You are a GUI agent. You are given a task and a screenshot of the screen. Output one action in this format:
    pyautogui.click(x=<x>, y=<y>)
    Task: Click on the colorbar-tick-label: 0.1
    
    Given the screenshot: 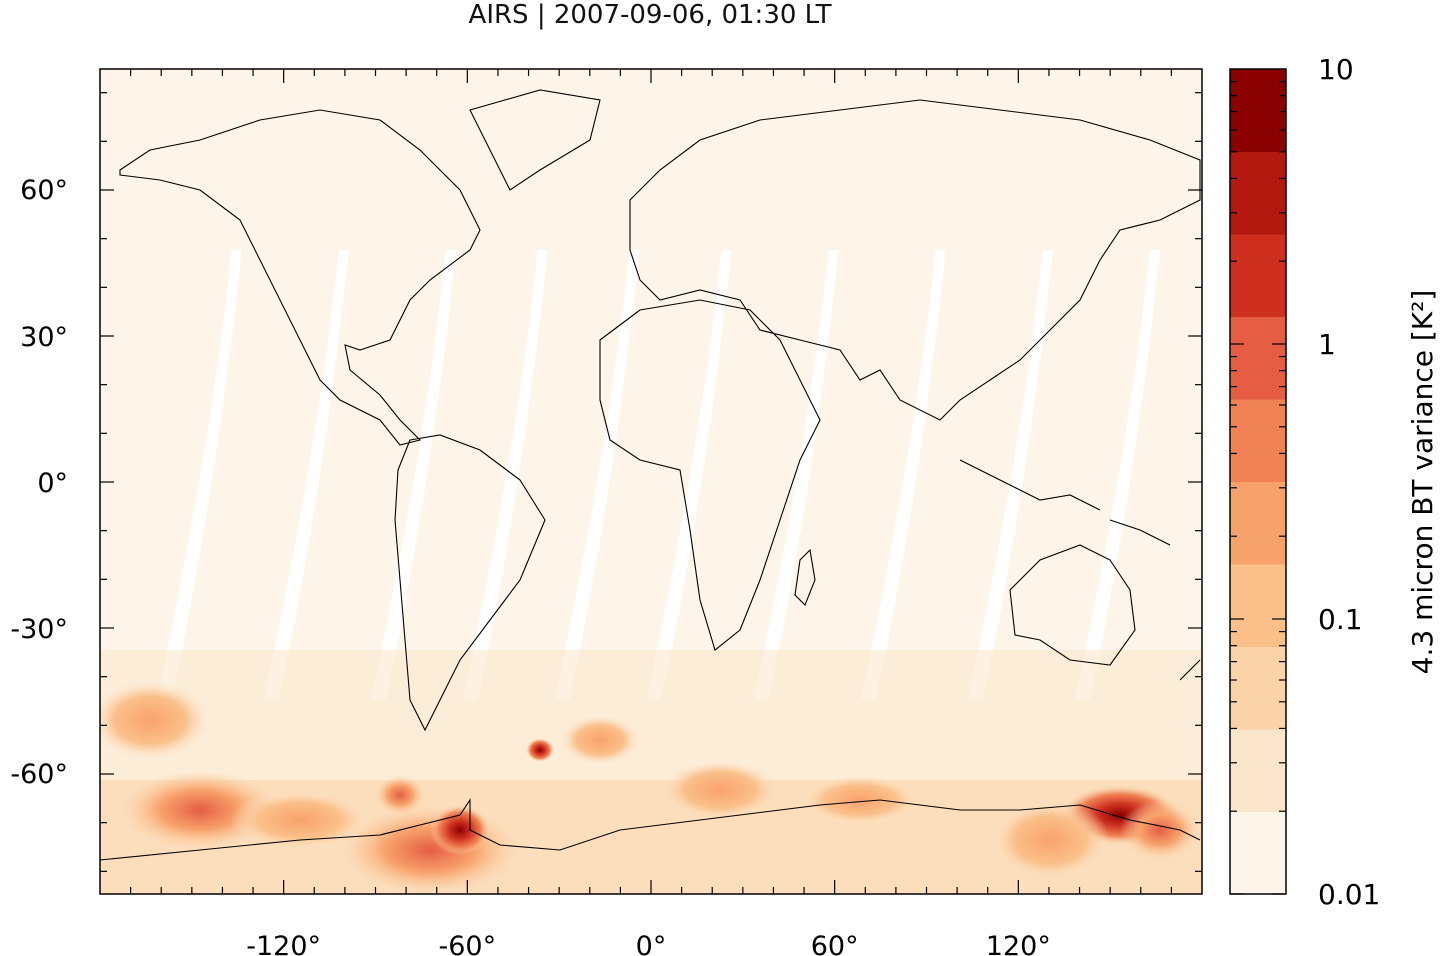 What is the action you would take?
    pyautogui.click(x=1340, y=619)
    